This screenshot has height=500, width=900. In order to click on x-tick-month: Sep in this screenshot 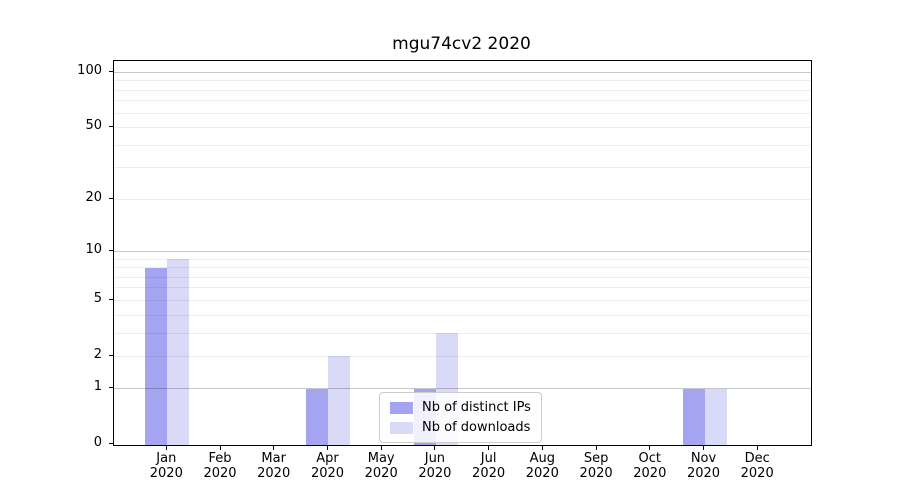, I will do `click(596, 458)`.